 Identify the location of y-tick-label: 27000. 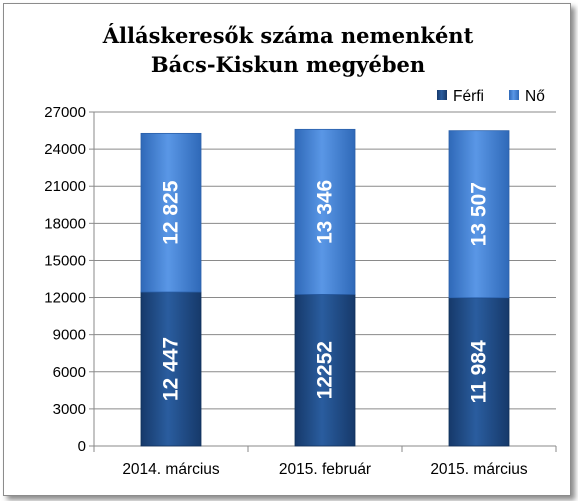
(65, 112).